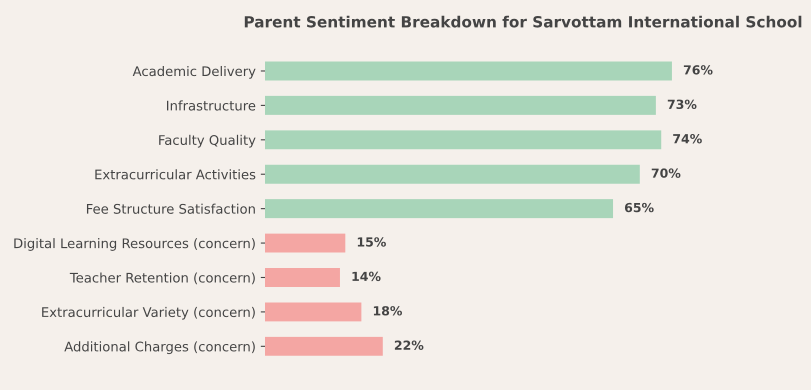 The height and width of the screenshot is (390, 811). I want to click on y-tick-label: Extracurricular Activities, so click(175, 174).